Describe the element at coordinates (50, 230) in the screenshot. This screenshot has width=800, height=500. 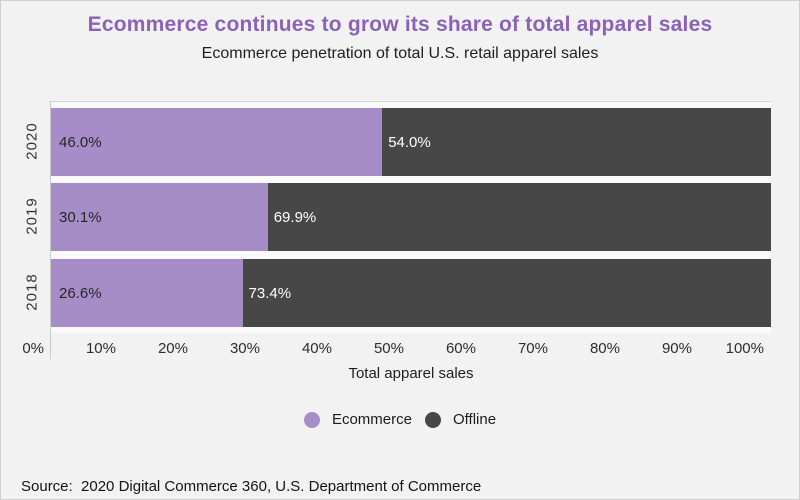
I see `y-axis-line` at that location.